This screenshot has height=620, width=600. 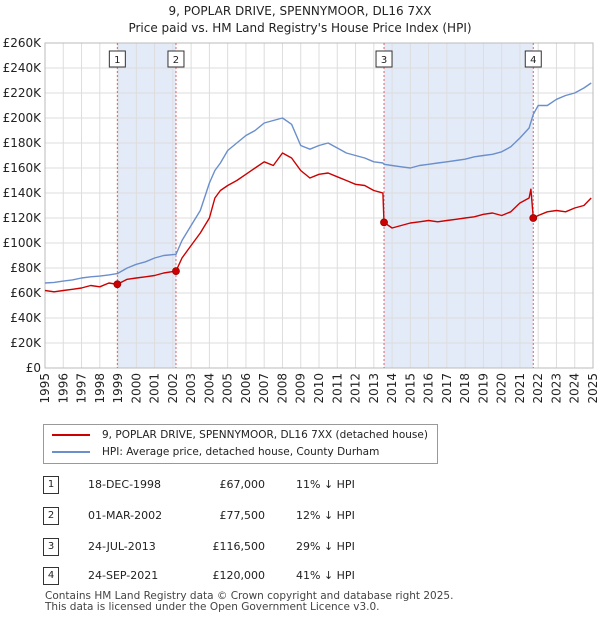 I want to click on marker-label: 3, so click(x=384, y=60).